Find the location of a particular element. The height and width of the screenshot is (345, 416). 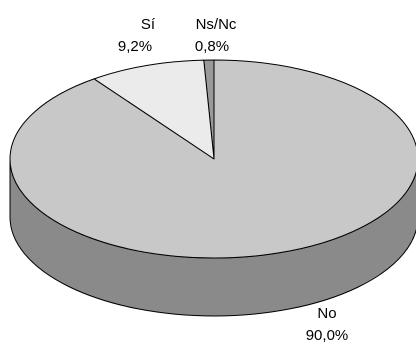

label-no-value: 90,0% is located at coordinates (327, 335).